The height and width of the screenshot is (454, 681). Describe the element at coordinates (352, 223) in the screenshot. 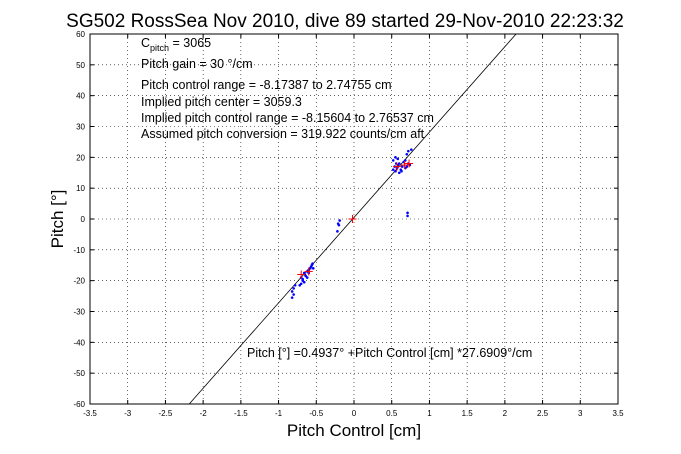

I see `data-points` at that location.